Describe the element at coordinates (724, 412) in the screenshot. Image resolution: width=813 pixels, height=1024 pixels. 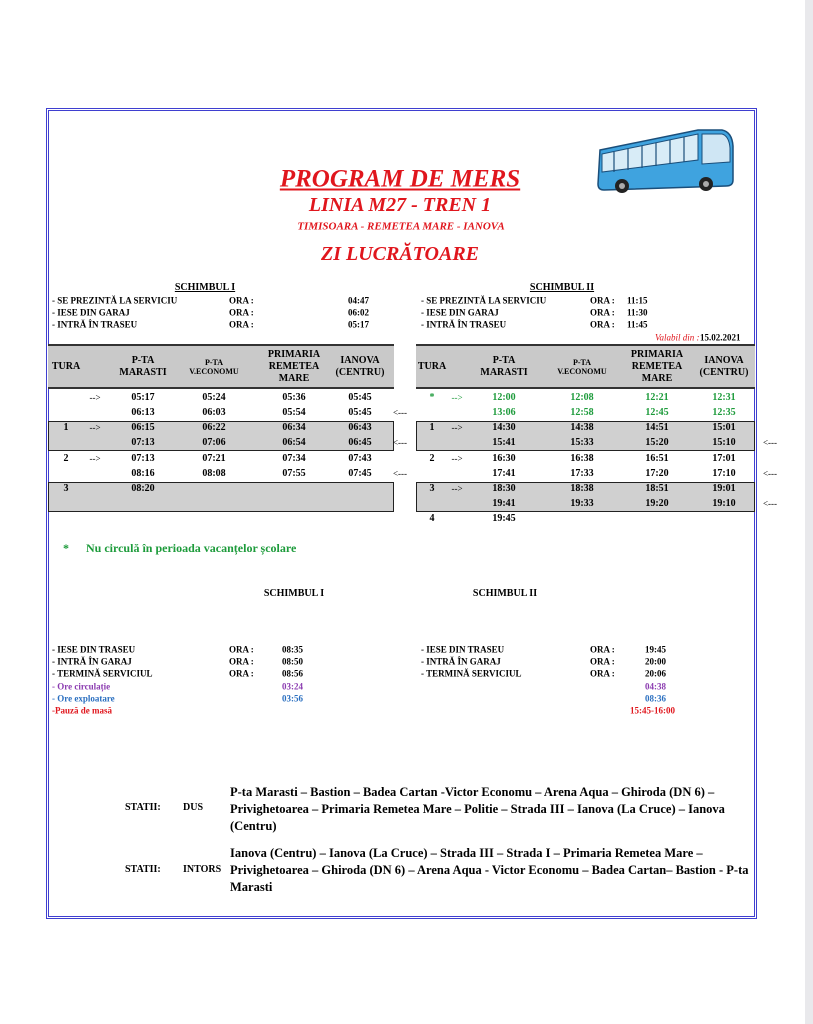
I see `ianova-time: 12:35` at that location.